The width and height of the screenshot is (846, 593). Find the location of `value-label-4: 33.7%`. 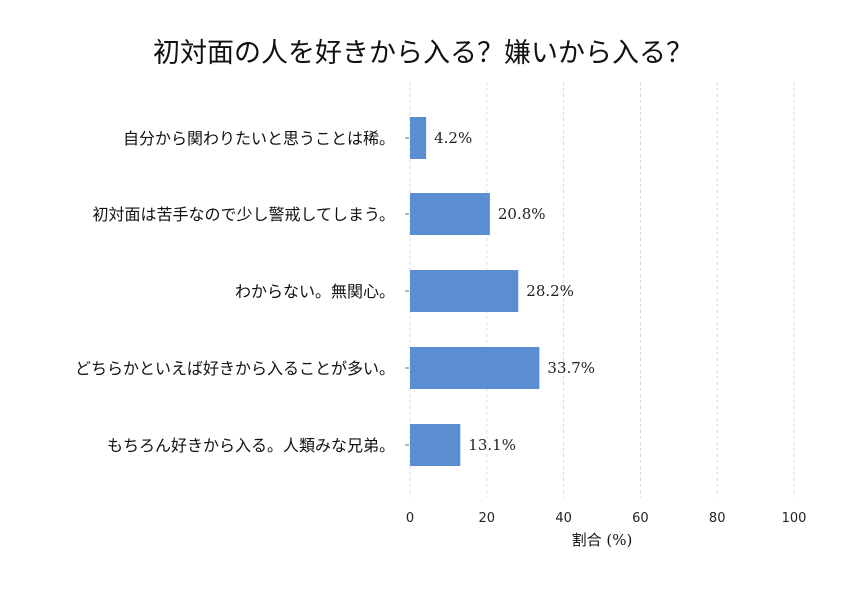

value-label-4: 33.7% is located at coordinates (571, 368).